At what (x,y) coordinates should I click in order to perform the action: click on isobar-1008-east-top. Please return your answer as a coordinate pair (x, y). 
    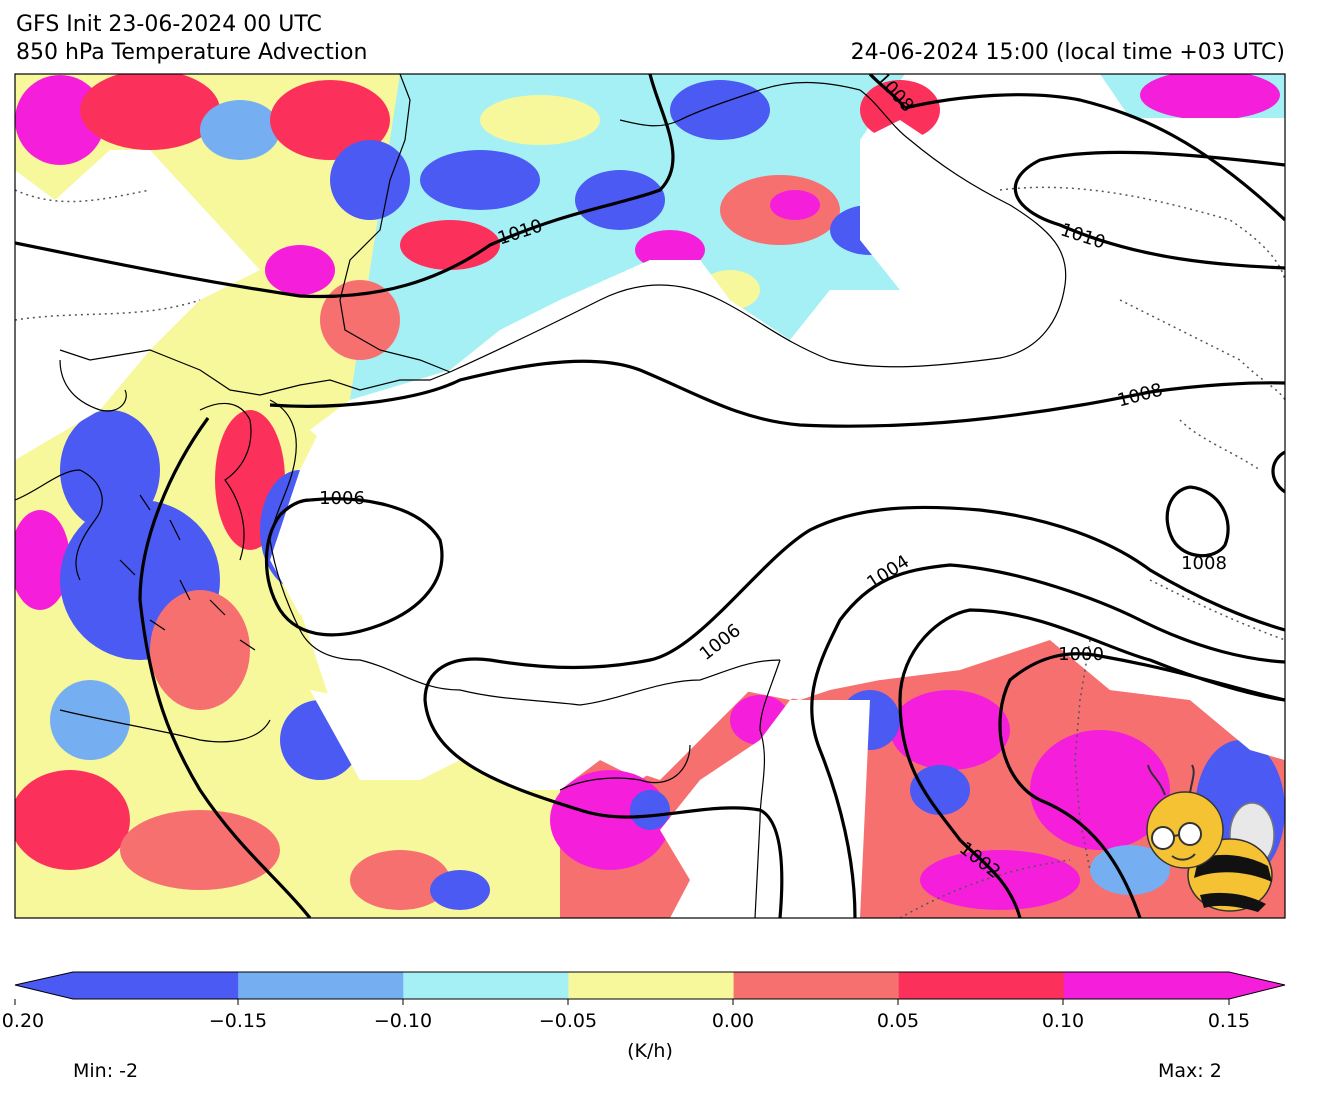
    Looking at the image, I should click on (1094, 157).